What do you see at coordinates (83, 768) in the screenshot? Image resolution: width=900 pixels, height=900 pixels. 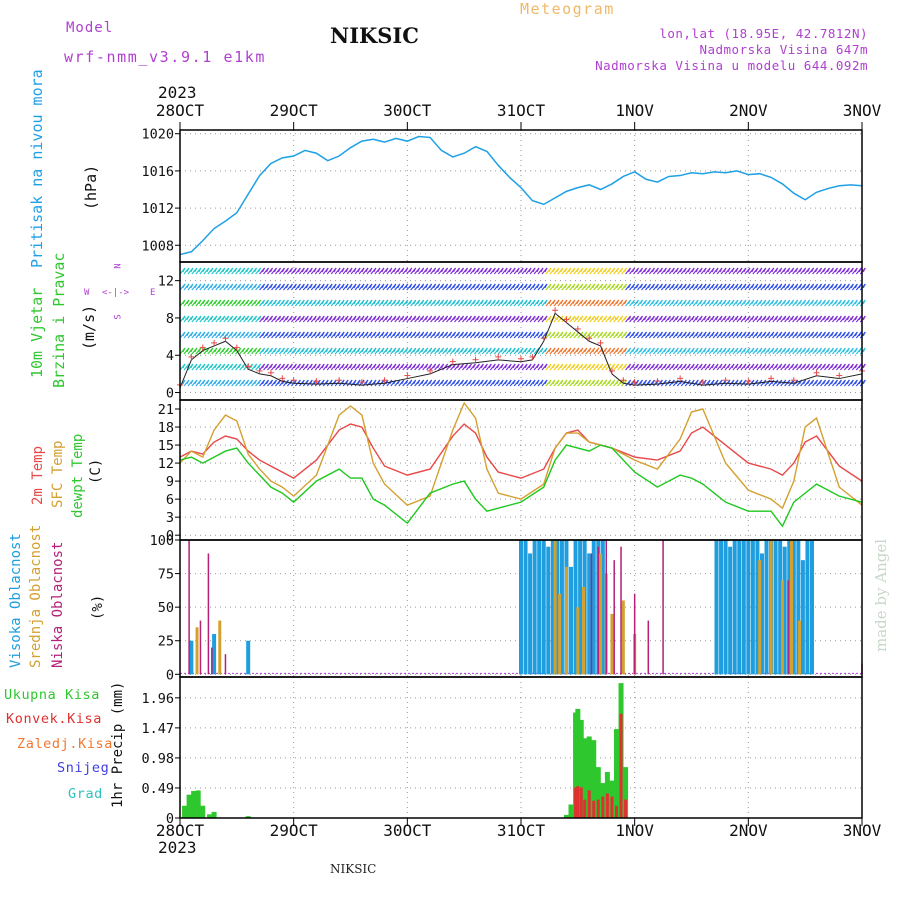 I see `precip-label-snow: Snijeg` at bounding box center [83, 768].